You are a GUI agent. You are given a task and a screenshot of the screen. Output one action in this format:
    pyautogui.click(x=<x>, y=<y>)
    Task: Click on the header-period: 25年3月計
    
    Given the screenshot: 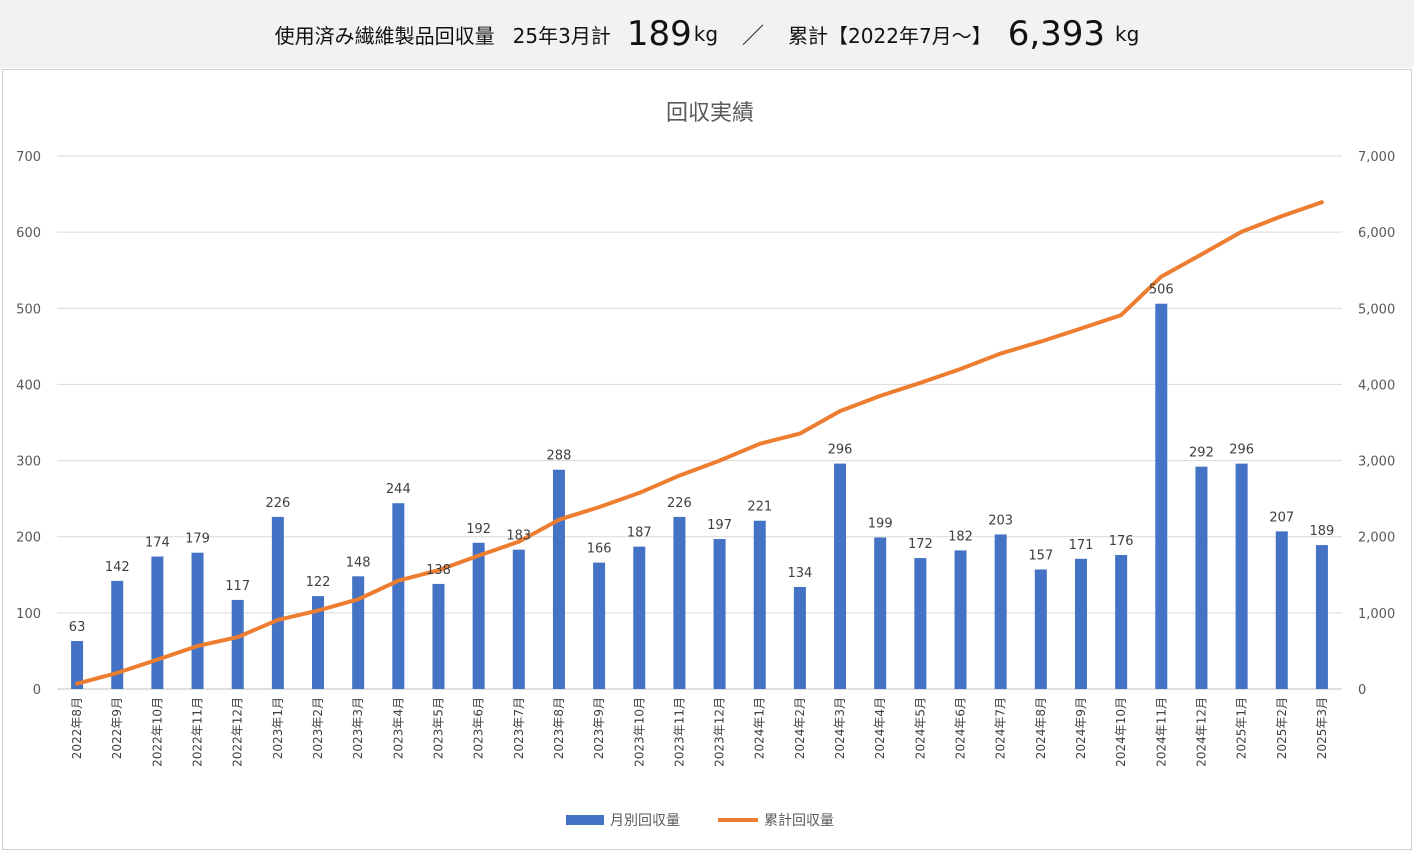 What is the action you would take?
    pyautogui.click(x=561, y=35)
    